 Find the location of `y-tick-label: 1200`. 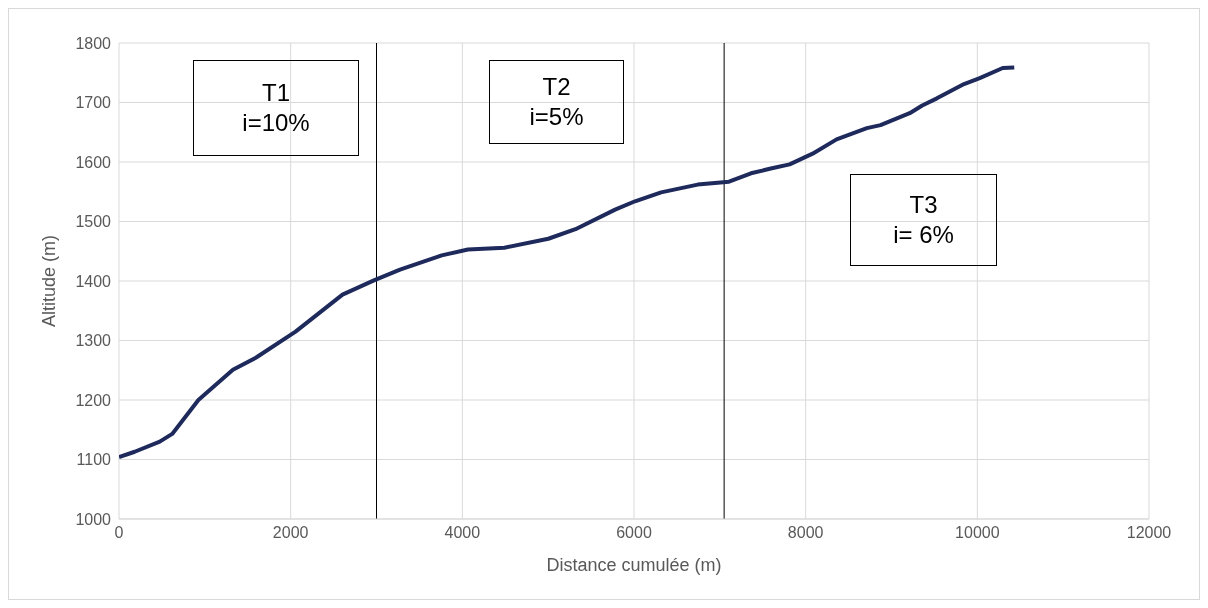

y-tick-label: 1200 is located at coordinates (93, 400).